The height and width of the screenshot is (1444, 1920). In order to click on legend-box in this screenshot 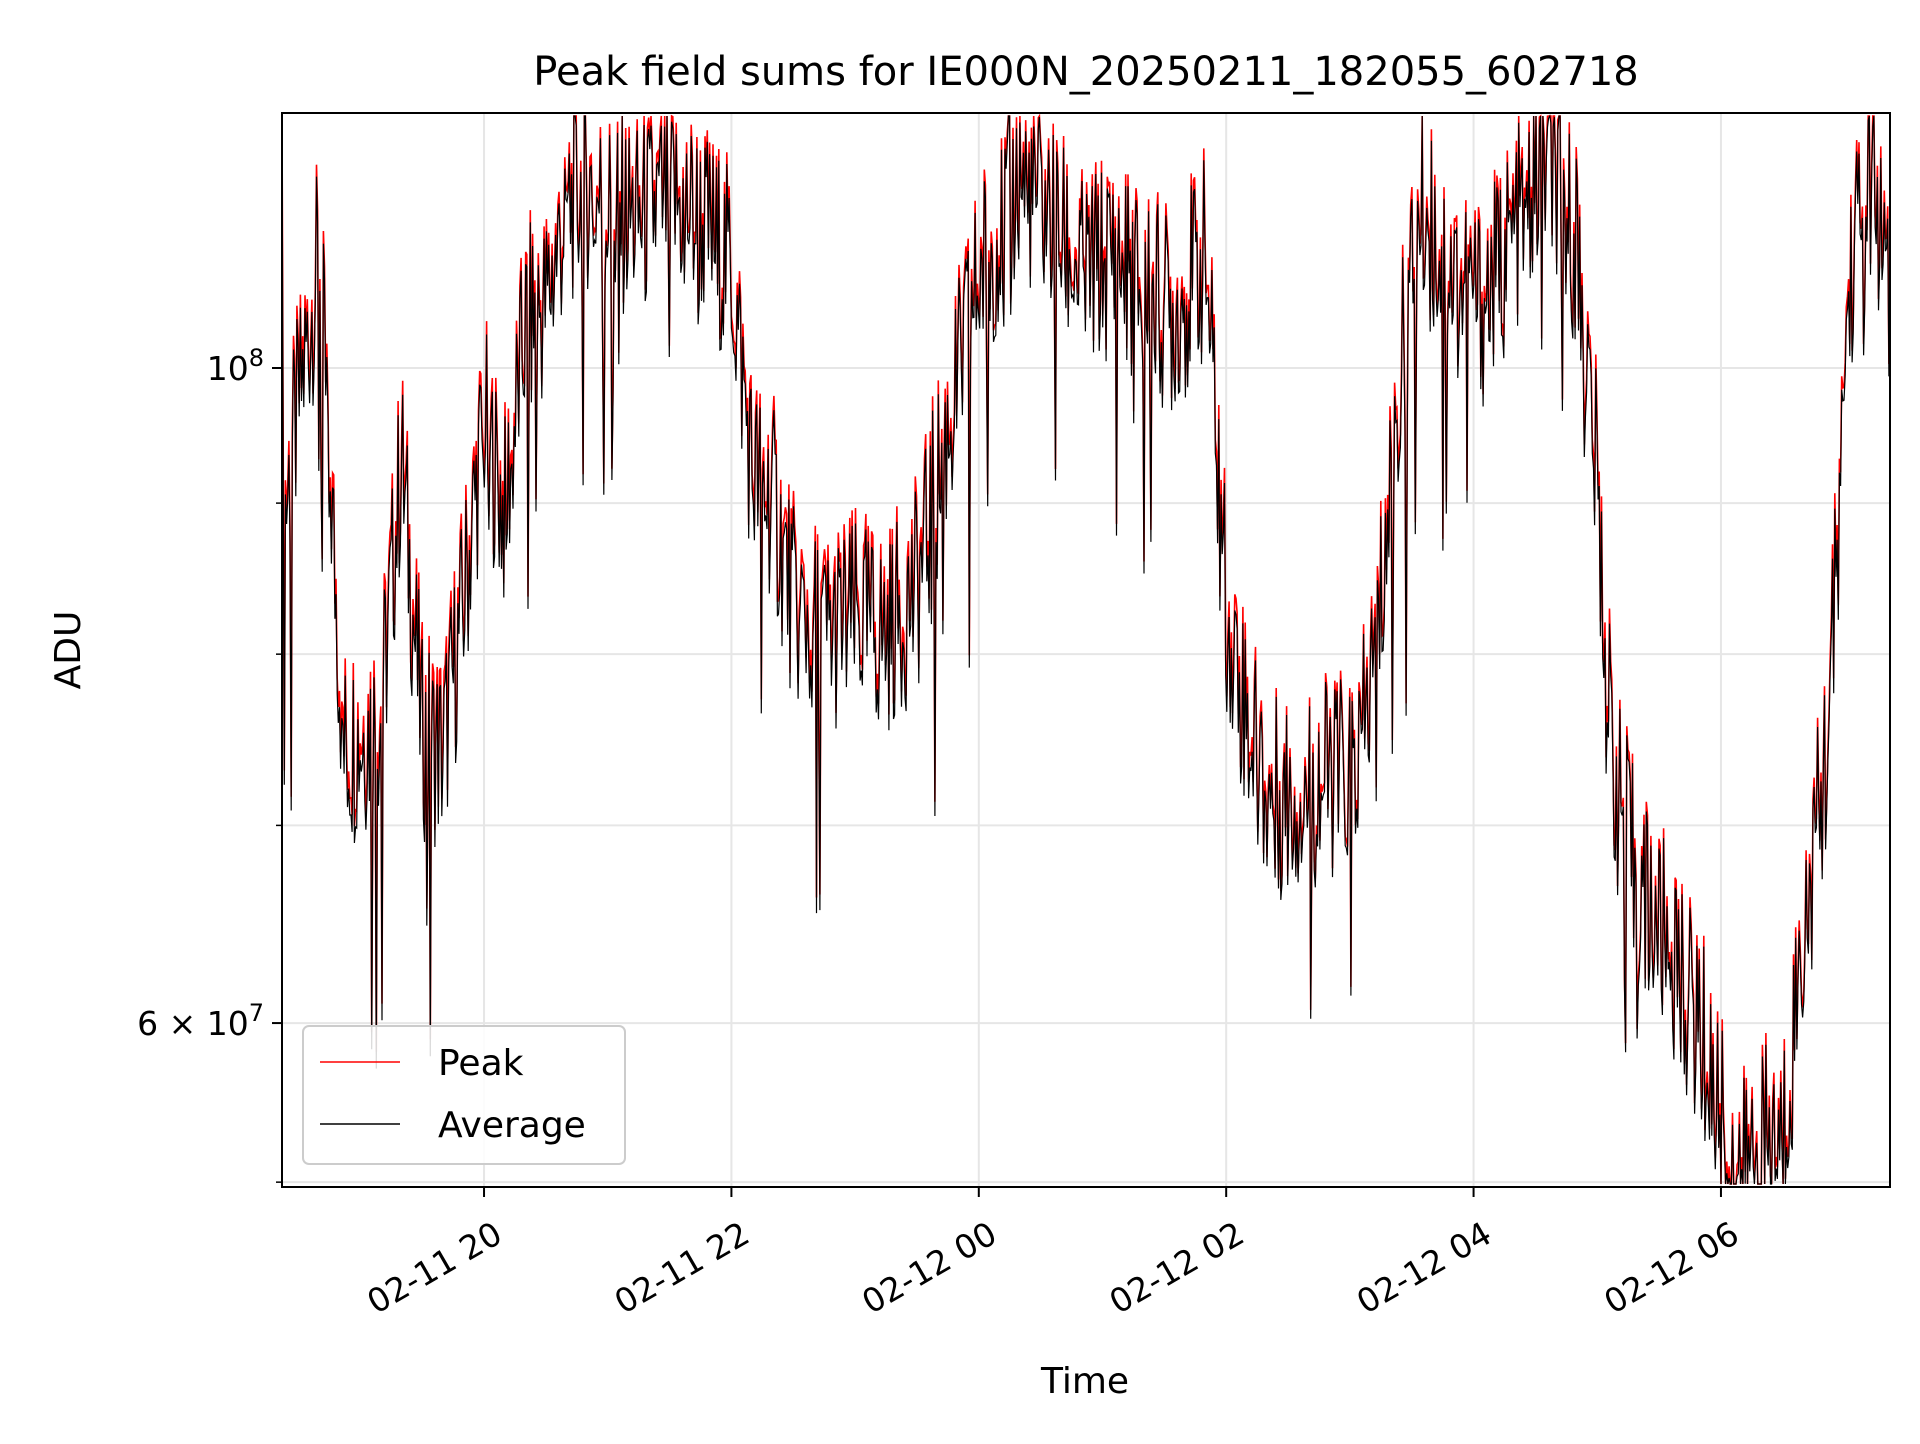, I will do `click(464, 1095)`.